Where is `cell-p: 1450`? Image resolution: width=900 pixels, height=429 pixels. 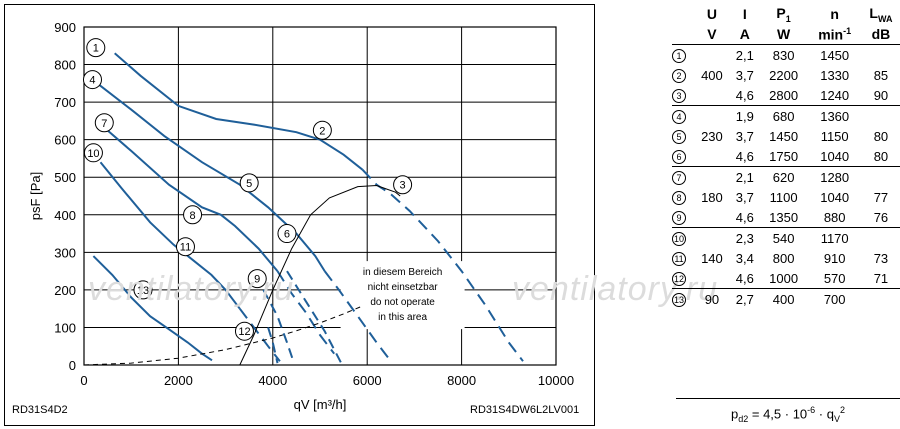
cell-p: 1450 is located at coordinates (784, 136).